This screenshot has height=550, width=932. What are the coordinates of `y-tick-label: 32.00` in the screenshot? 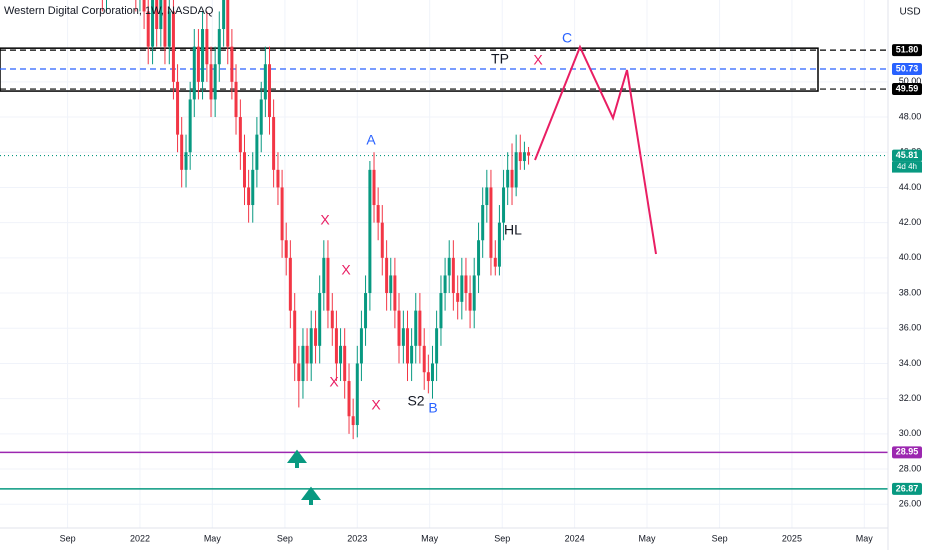 It's located at (910, 398).